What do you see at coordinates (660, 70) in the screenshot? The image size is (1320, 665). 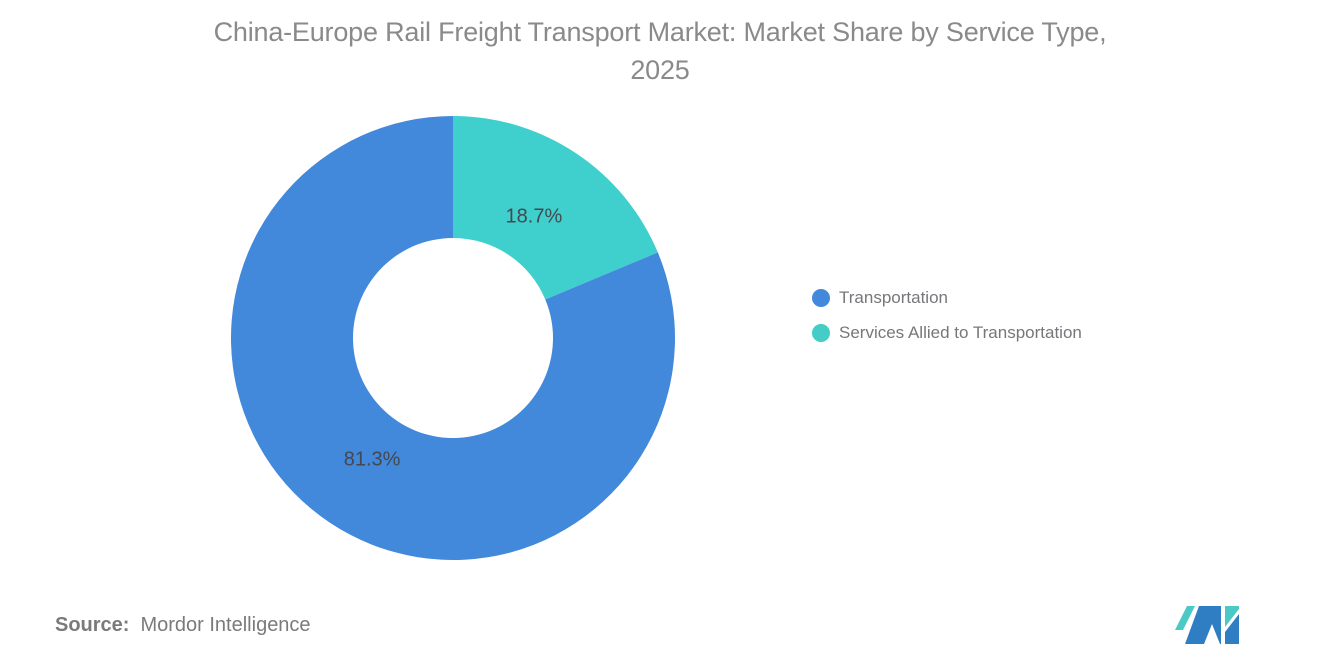 I see `chart-title-line2: 2025` at bounding box center [660, 70].